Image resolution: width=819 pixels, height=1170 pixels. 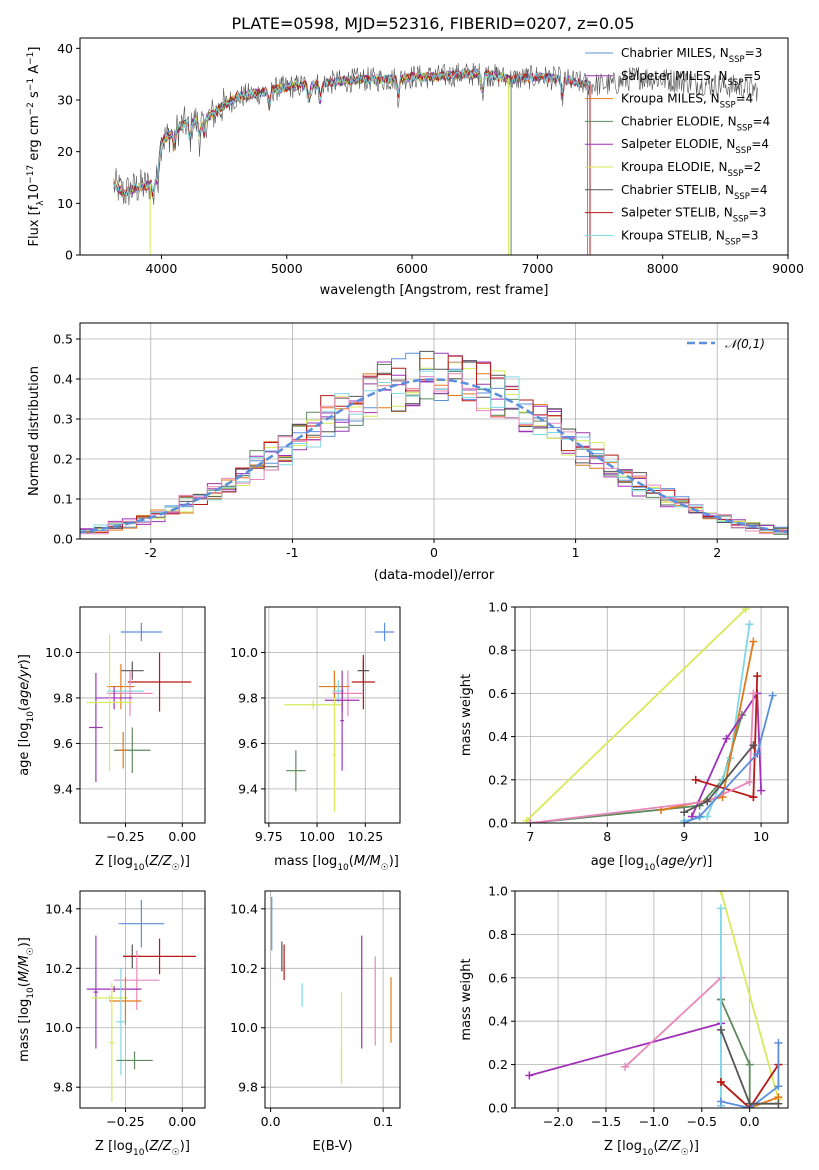 I want to click on y-tick-label: 30, so click(x=65, y=100).